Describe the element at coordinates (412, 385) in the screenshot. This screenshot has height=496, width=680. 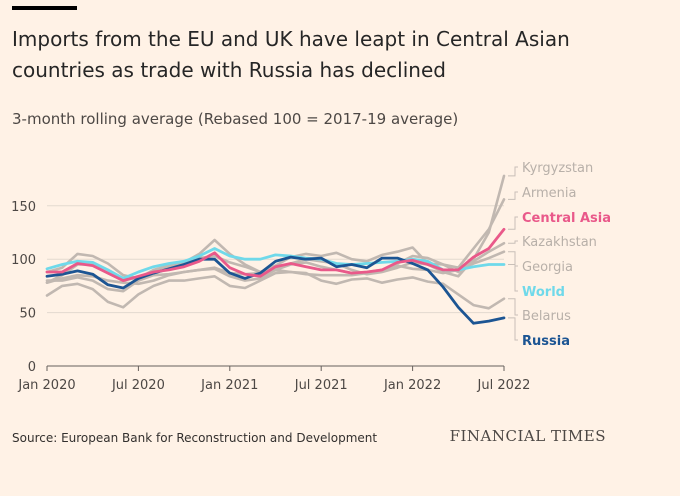
I see `x-tick-label: Jan 2022` at that location.